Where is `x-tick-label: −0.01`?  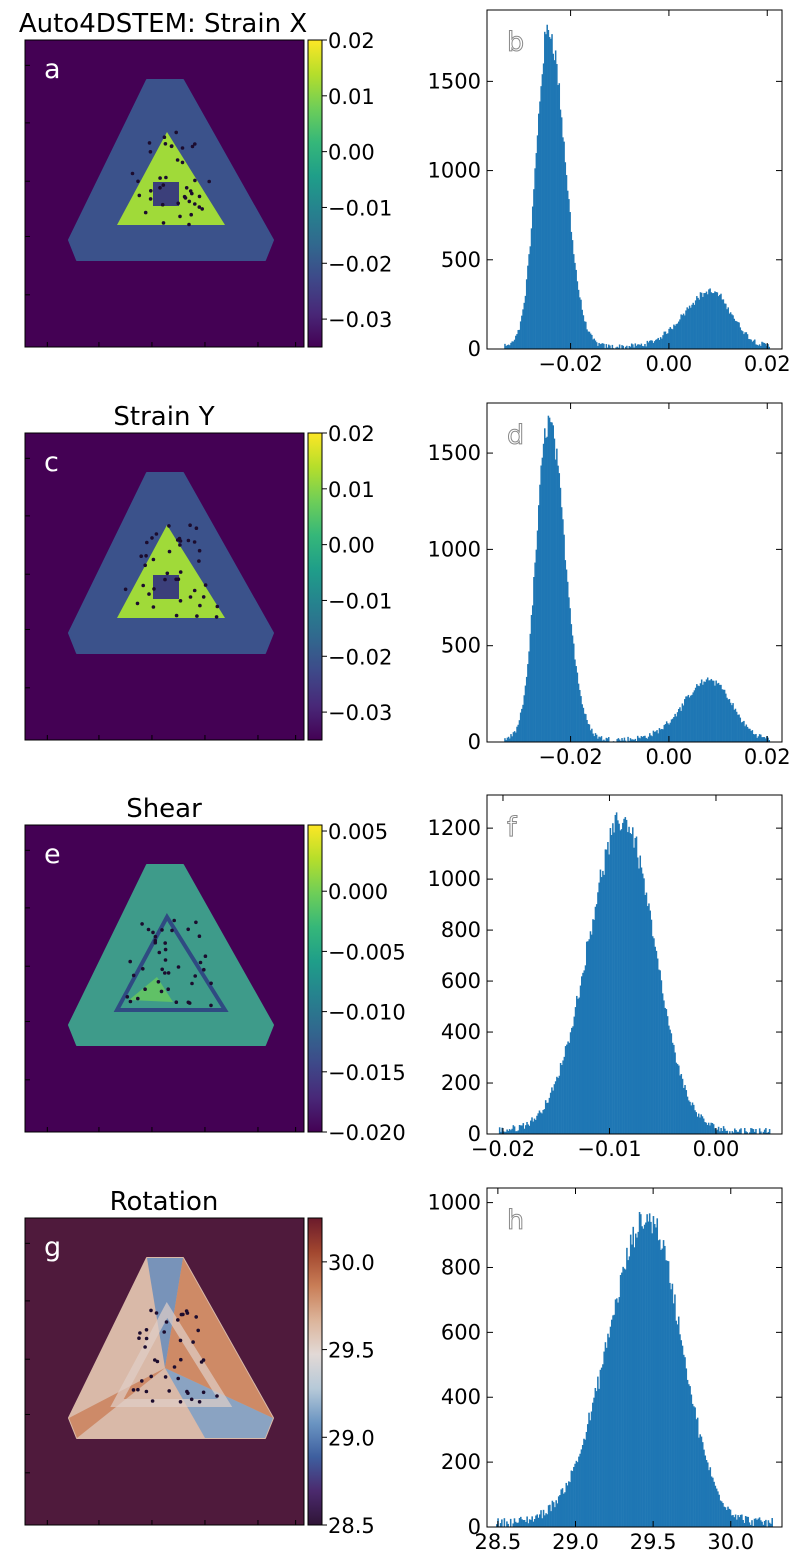
x-tick-label: −0.01 is located at coordinates (609, 1149).